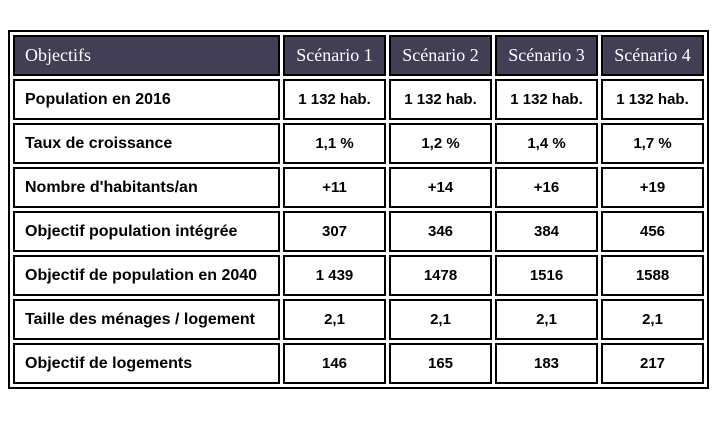 Image resolution: width=716 pixels, height=431 pixels. I want to click on header-cell-scenario-1: Scénario 1, so click(334, 55).